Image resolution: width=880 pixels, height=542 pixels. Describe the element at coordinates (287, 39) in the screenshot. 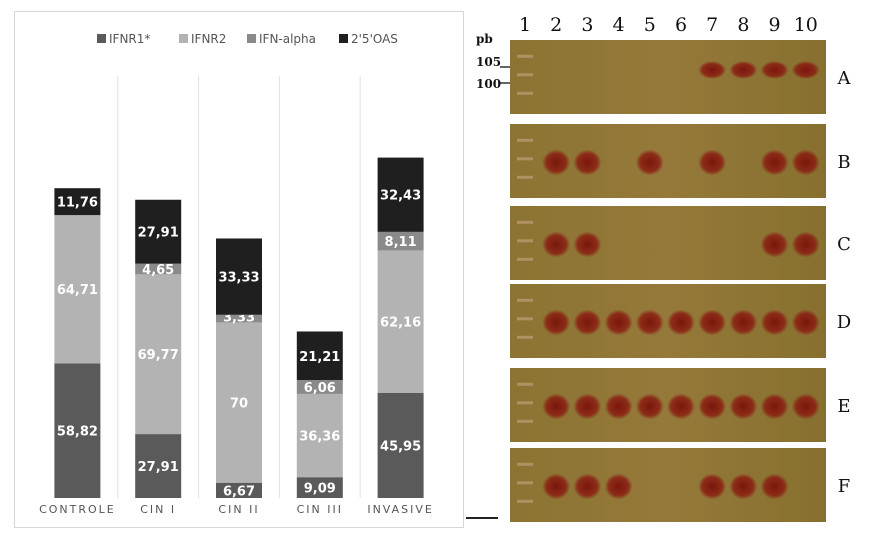

I see `legend-label-ifn-alpha: IFN-alpha` at that location.